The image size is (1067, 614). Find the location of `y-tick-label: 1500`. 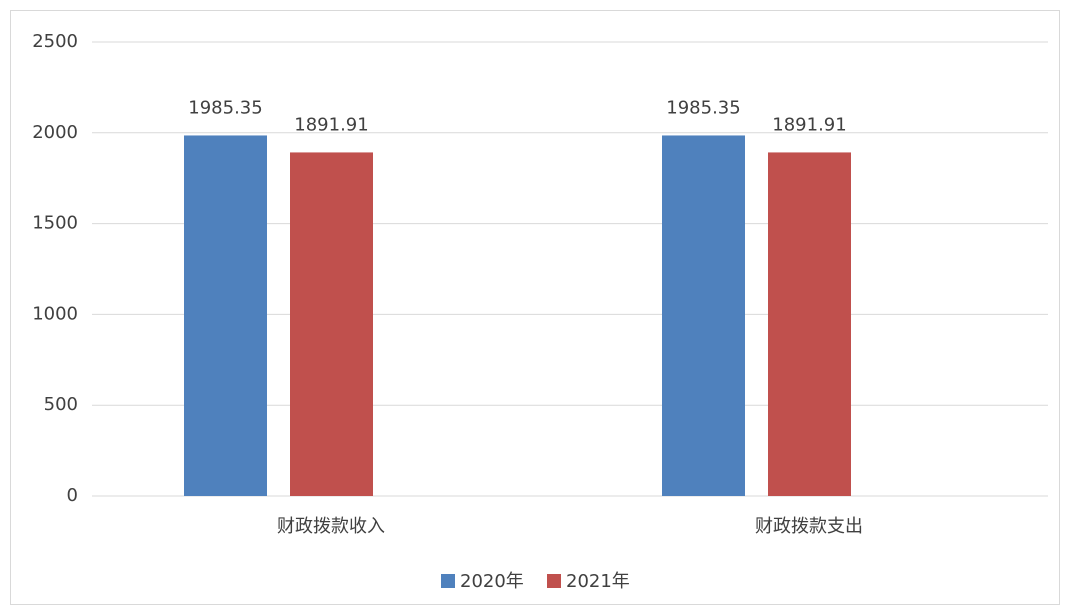

y-tick-label: 1500 is located at coordinates (55, 223).